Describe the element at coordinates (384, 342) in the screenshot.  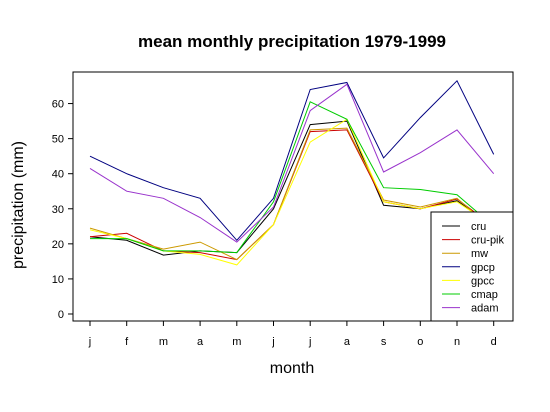
I see `x-tick-label: s` at that location.